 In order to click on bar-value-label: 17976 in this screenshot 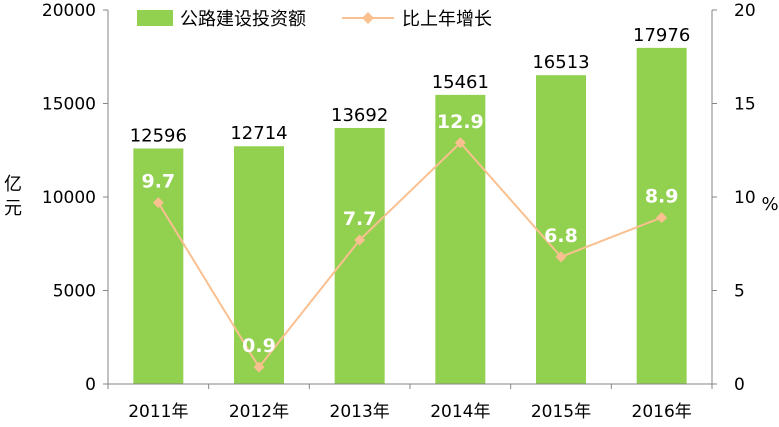, I will do `click(661, 35)`.